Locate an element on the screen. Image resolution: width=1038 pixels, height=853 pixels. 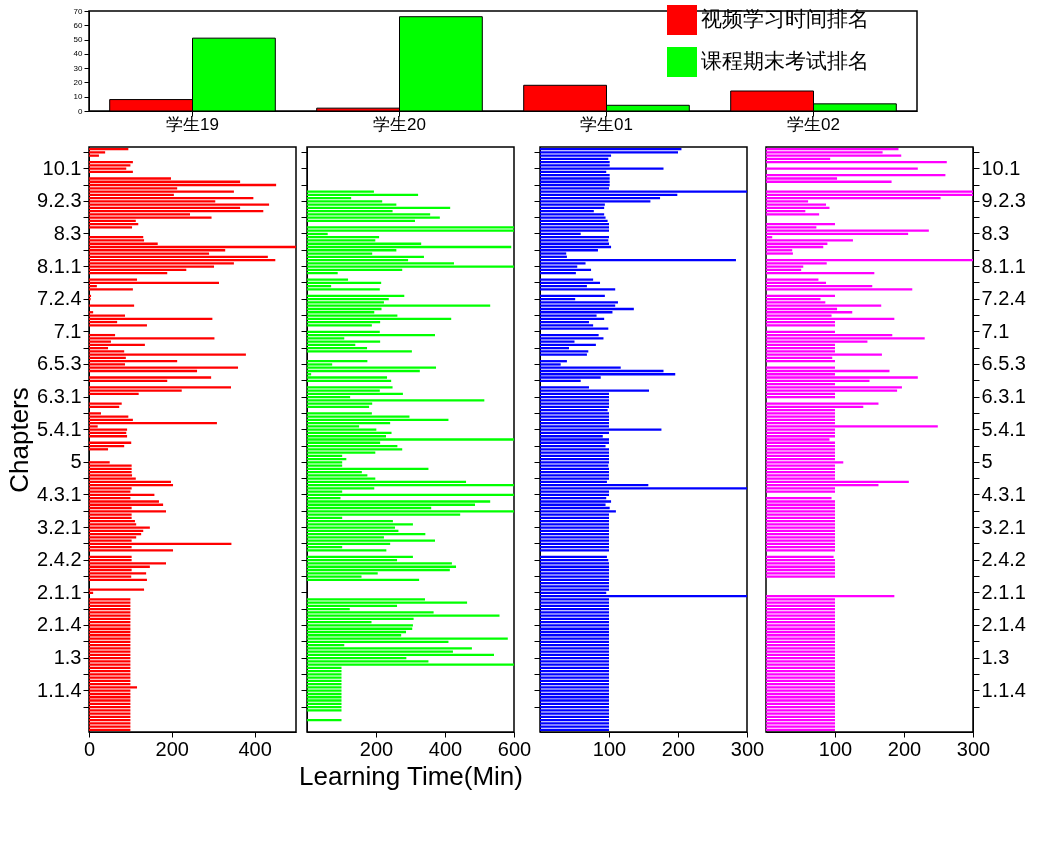
y-tick-label: 10 is located at coordinates (78, 97).